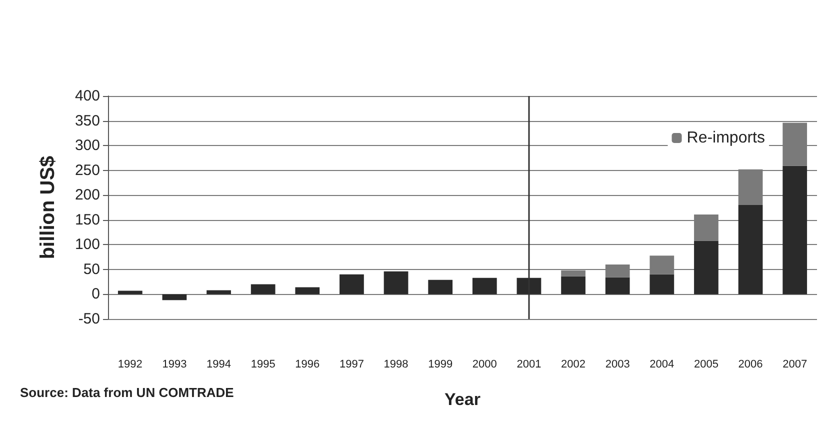  Describe the element at coordinates (706, 364) in the screenshot. I see `x-tick-label: 2005` at that location.